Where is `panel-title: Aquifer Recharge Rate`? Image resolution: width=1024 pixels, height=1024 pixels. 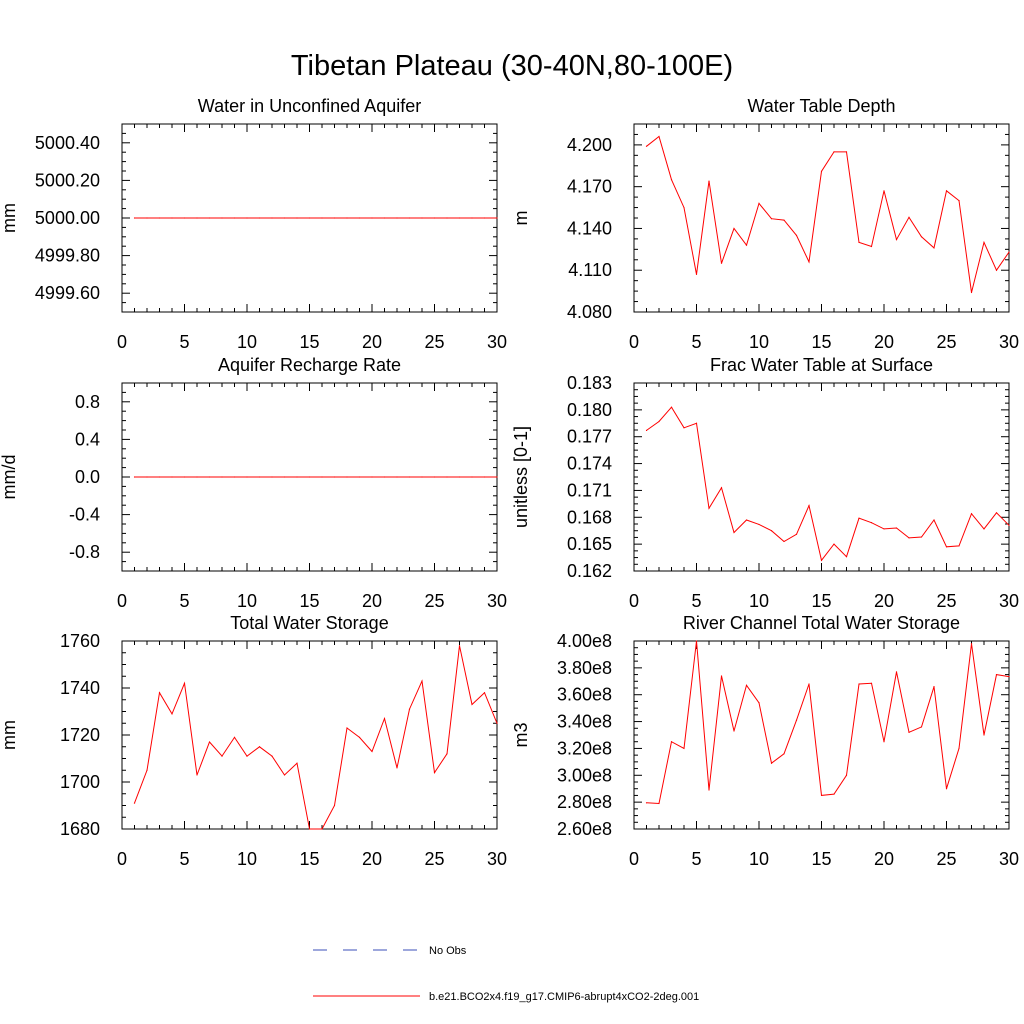 panel-title: Aquifer Recharge Rate is located at coordinates (309, 365).